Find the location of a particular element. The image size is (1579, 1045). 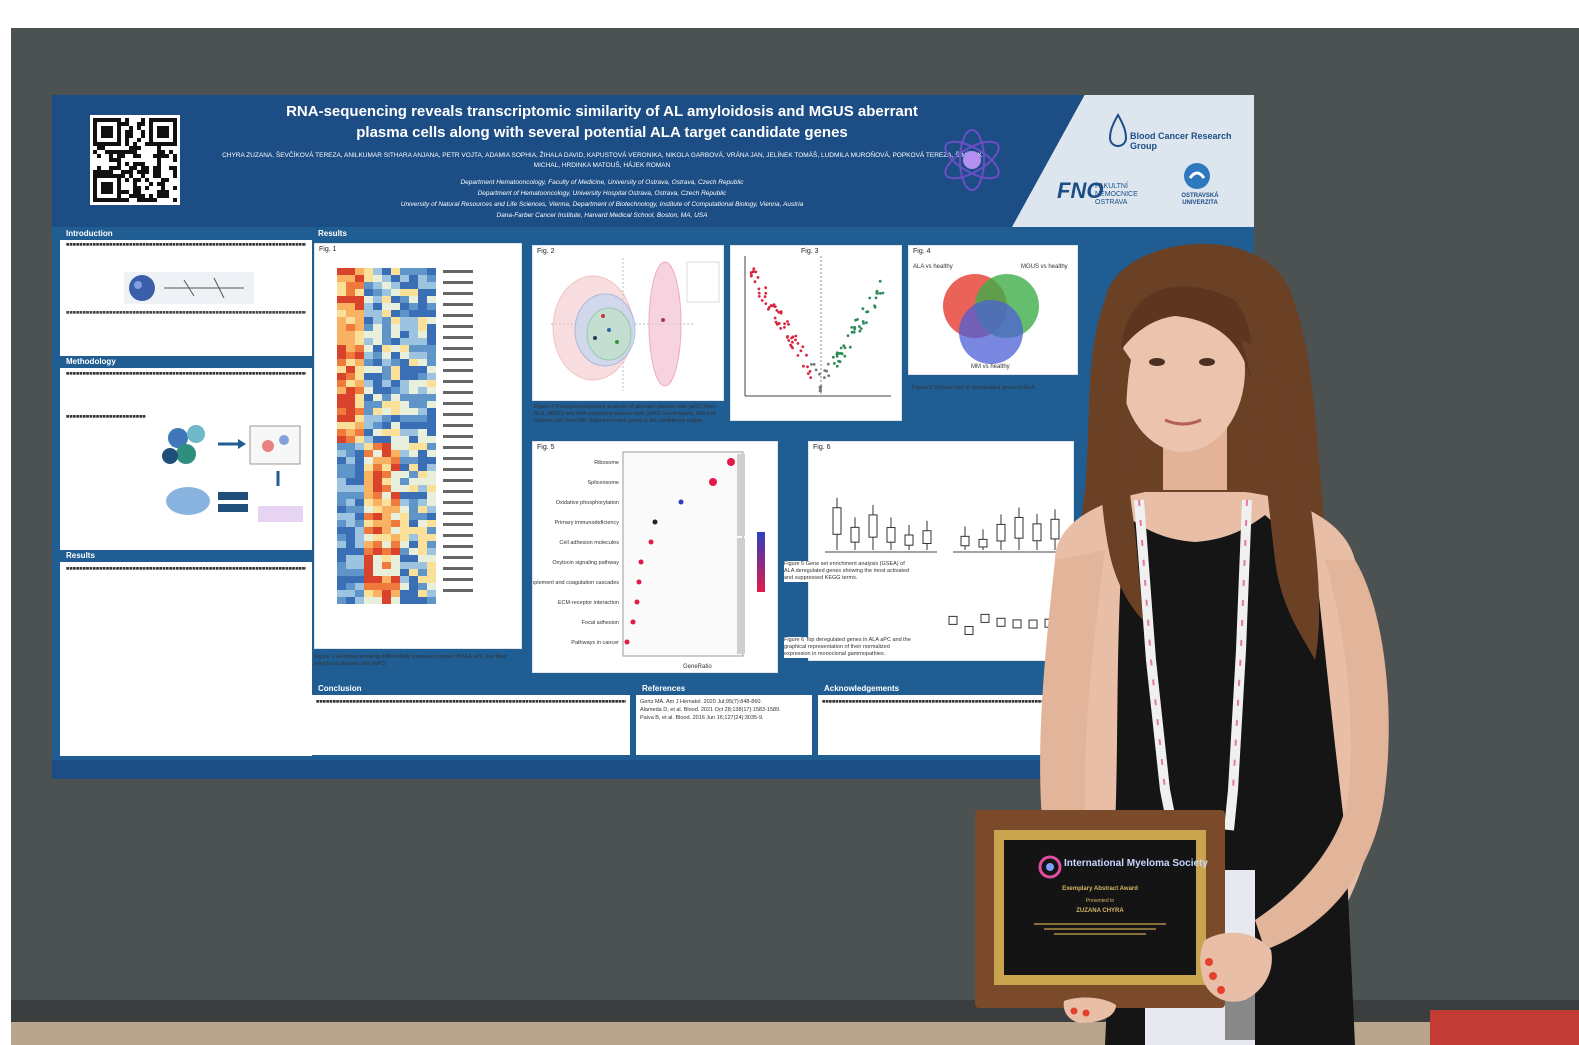

heatmap-gene-label is located at coordinates (458, 502).